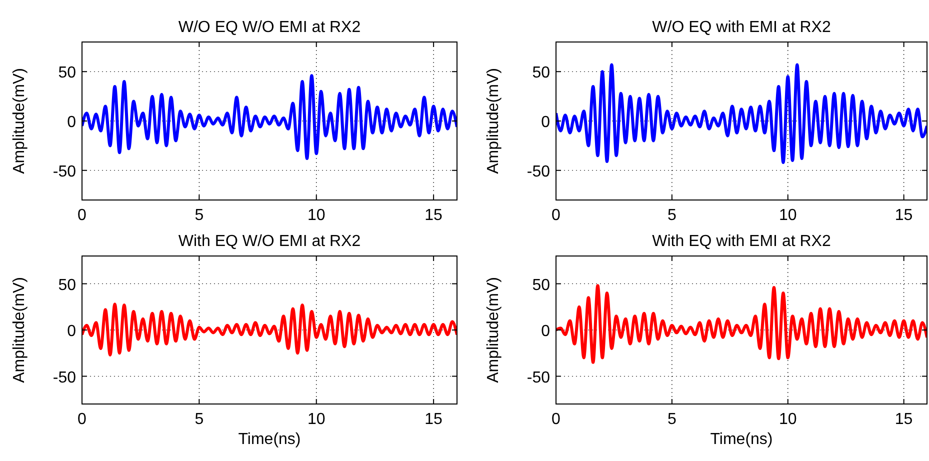 This screenshot has height=461, width=929. What do you see at coordinates (741, 27) in the screenshot?
I see `chart-title: W/O EQ with EMI at RX2` at bounding box center [741, 27].